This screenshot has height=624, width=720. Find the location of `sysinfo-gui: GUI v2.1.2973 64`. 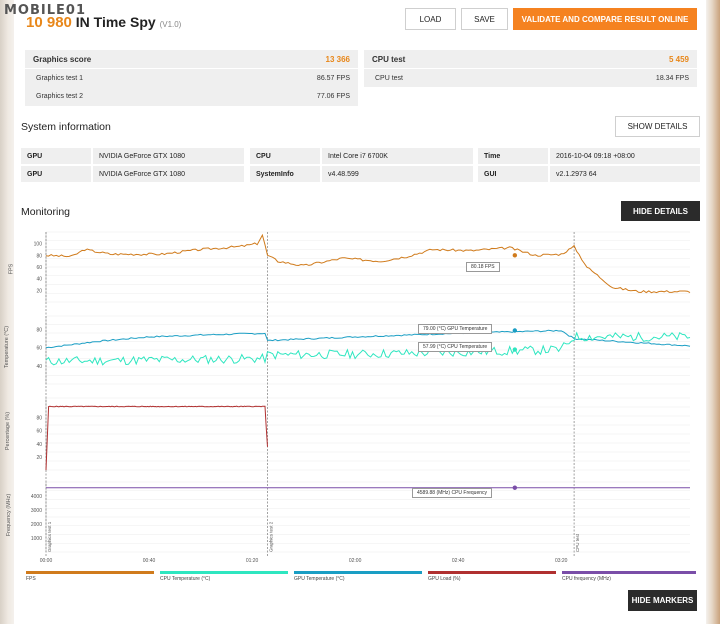

sysinfo-gui: GUI v2.1.2973 64 is located at coordinates (589, 174).